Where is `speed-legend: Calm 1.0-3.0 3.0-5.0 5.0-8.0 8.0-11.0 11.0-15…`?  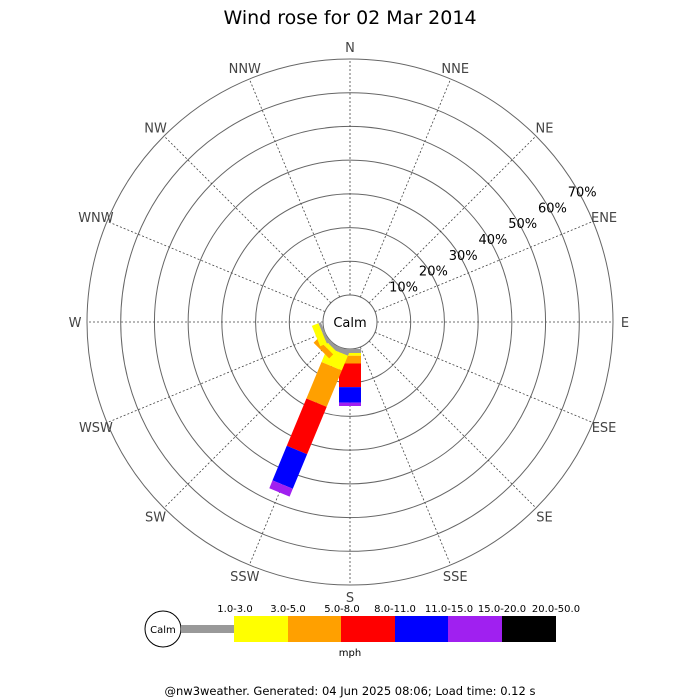
speed-legend: Calm 1.0-3.0 3.0-5.0 5.0-8.0 8.0-11.0 11.0-15… is located at coordinates (362, 631).